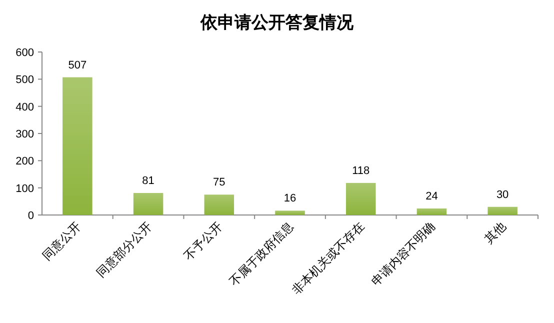 This screenshot has width=554, height=323. What do you see at coordinates (31, 216) in the screenshot?
I see `y-tick-label: 0` at bounding box center [31, 216].